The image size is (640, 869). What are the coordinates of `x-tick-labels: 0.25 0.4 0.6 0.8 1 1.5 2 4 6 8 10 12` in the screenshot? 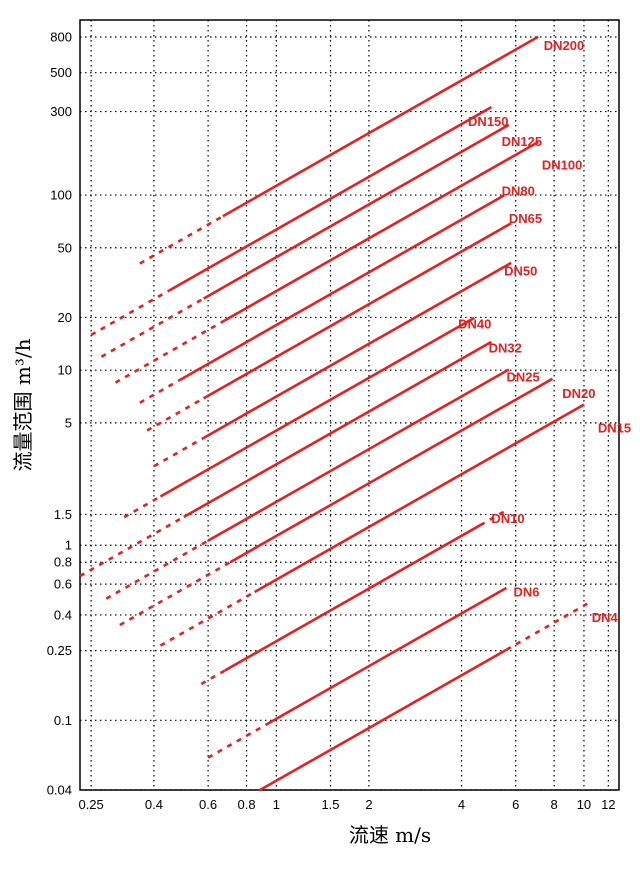 It's located at (346, 804).